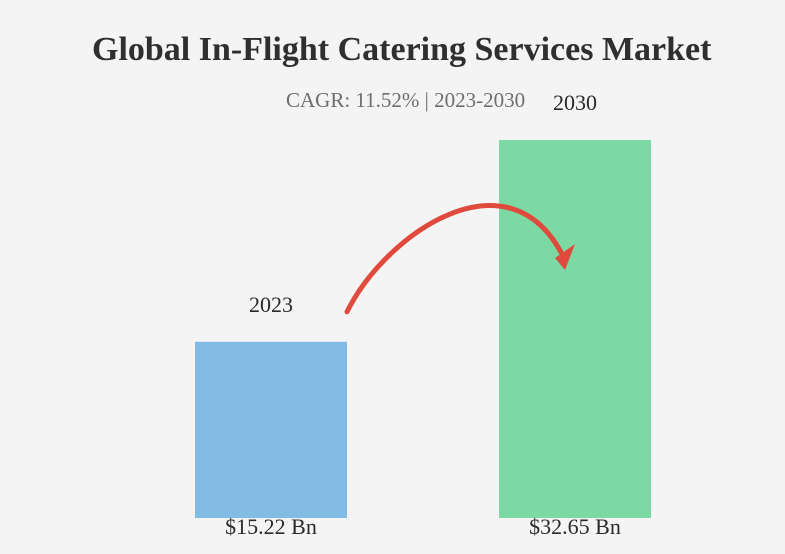 This screenshot has height=554, width=785. Describe the element at coordinates (271, 526) in the screenshot. I see `value-label-2023: $15.22 Bn` at that location.